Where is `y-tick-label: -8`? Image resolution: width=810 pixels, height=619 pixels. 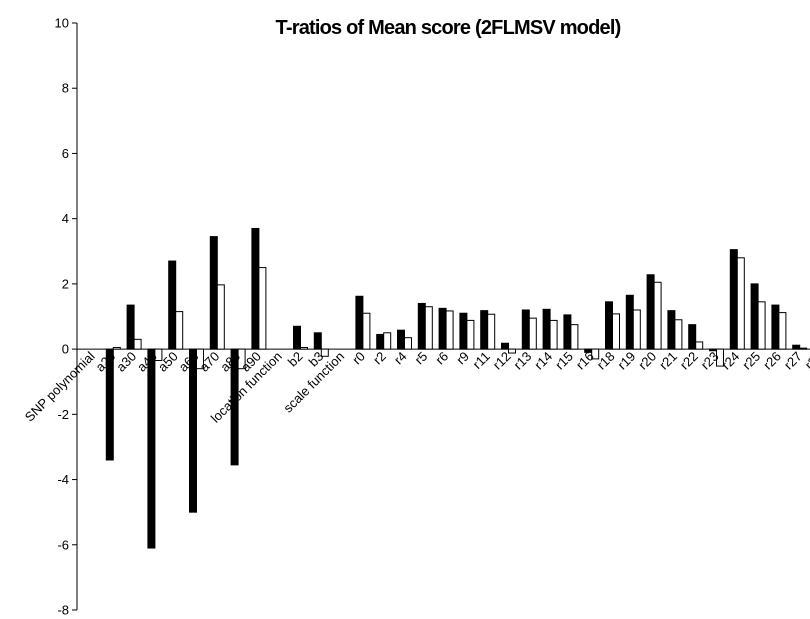
y-tick-label: -8 is located at coordinates (63, 610).